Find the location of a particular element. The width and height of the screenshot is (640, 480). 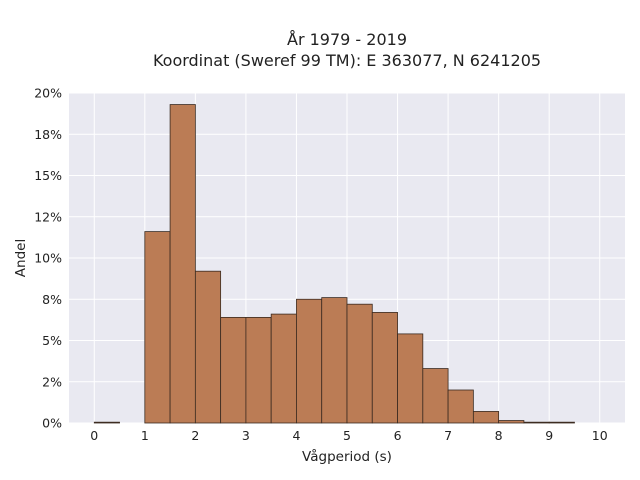

y-tick-label: 2% is located at coordinates (52, 381).